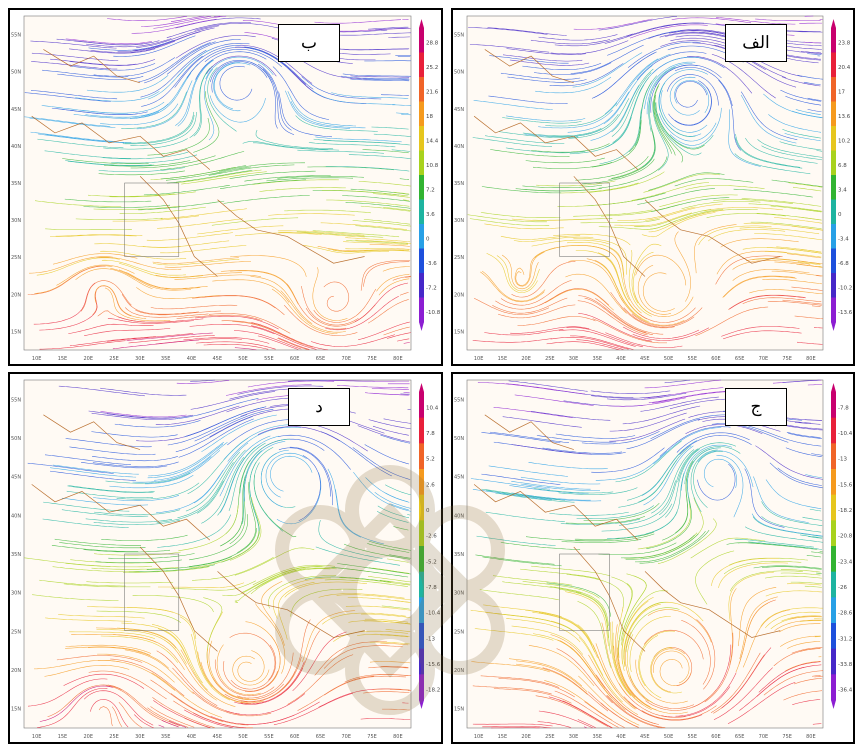 This screenshot has width=859, height=748. I want to click on colorbar-tick-label: -31.2, so click(845, 639).